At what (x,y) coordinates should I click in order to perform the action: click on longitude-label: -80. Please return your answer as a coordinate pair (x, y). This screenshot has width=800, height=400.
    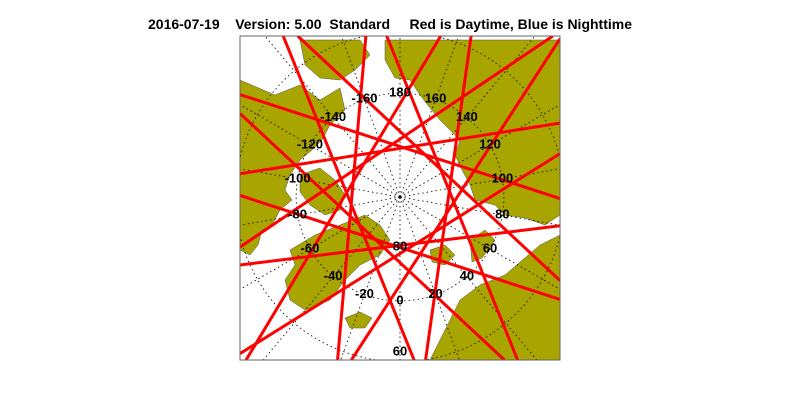
    Looking at the image, I should click on (297, 213).